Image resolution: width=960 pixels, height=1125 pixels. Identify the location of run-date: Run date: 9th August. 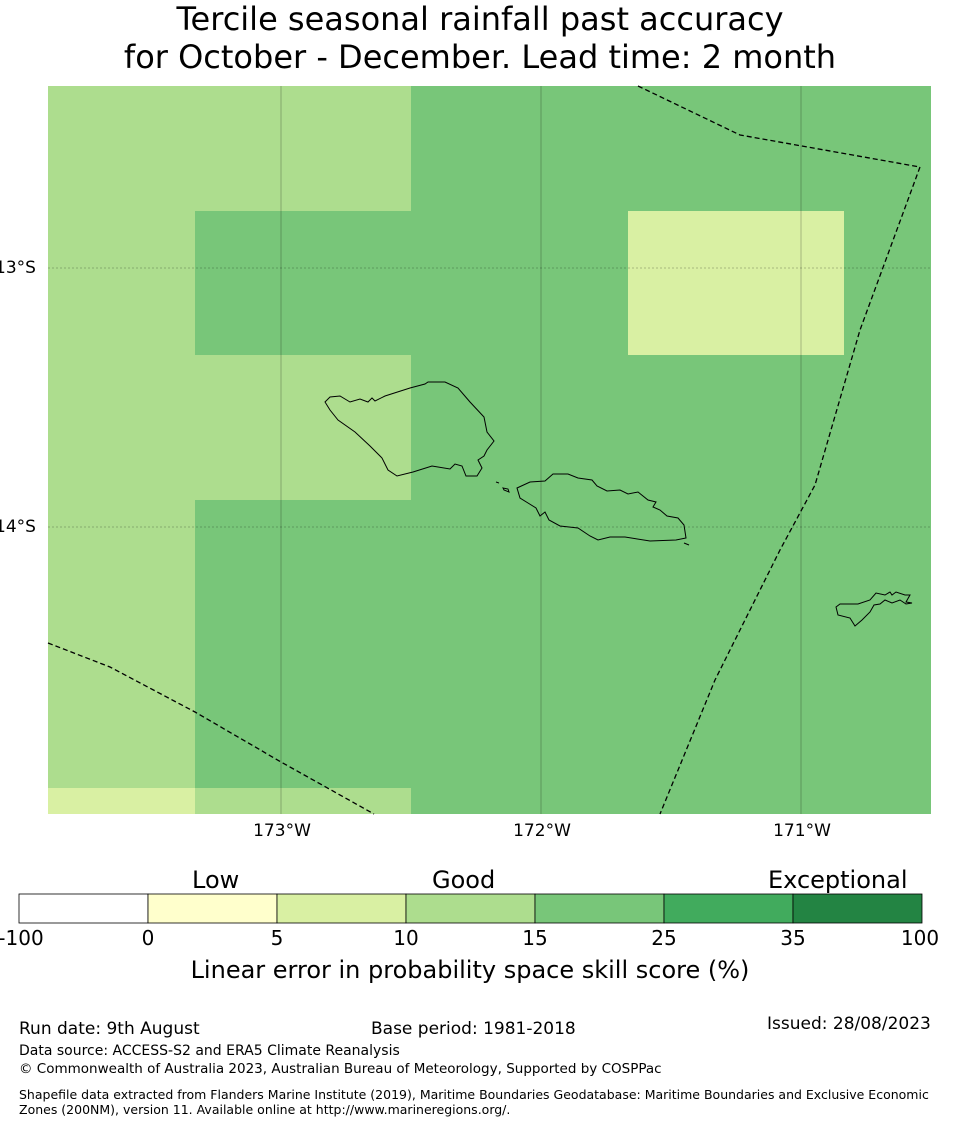
(109, 1029).